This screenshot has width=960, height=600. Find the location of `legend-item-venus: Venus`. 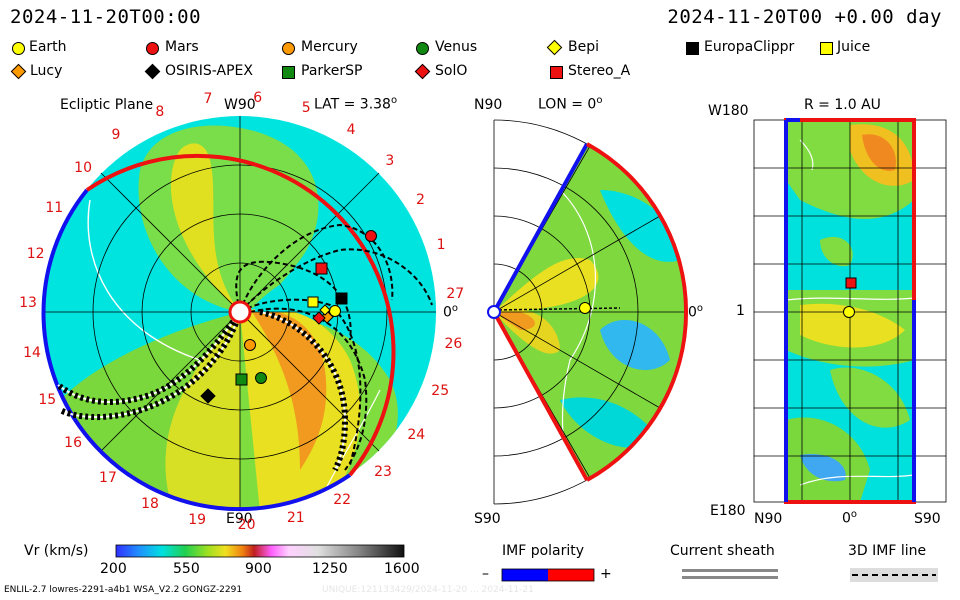

legend-item-venus: Venus is located at coordinates (446, 47).